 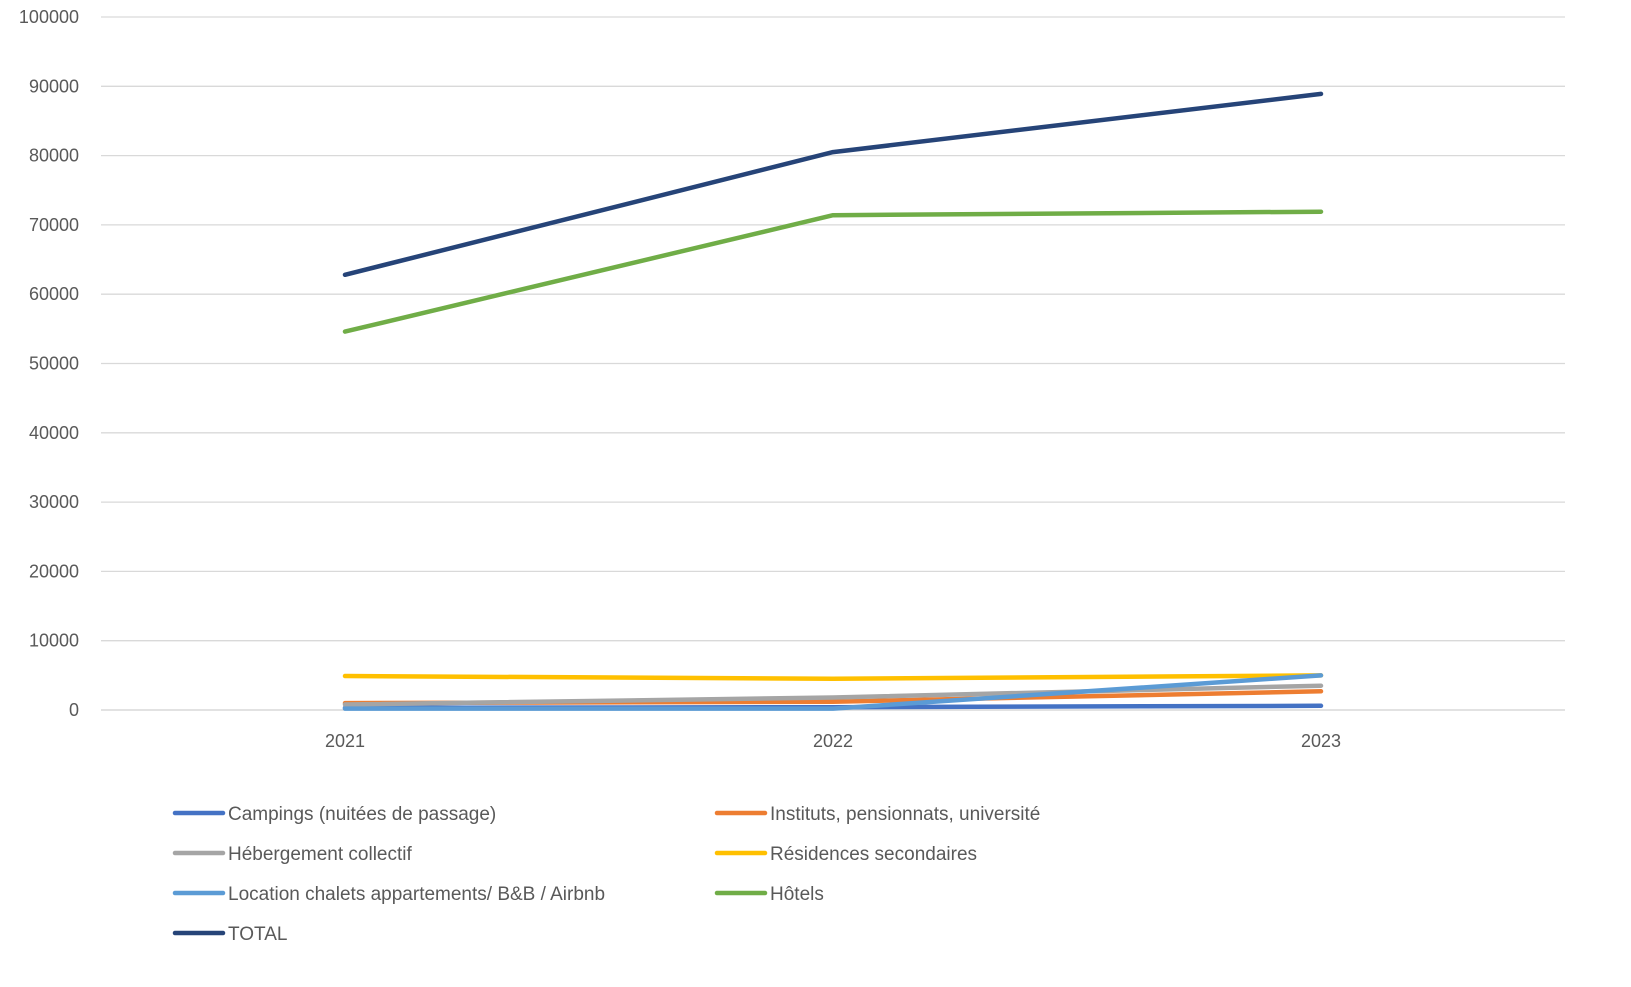 What do you see at coordinates (873, 854) in the screenshot?
I see `legend-label: Résidences secondaires` at bounding box center [873, 854].